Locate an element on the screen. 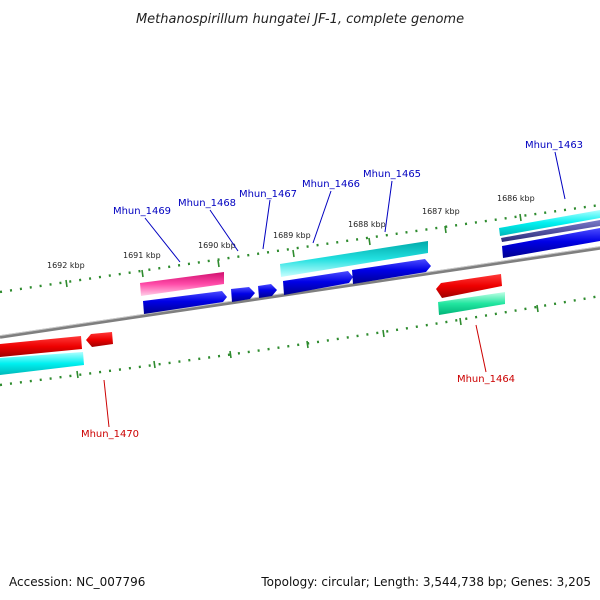  cds-mhun-1470-fragment is located at coordinates (99, 339).